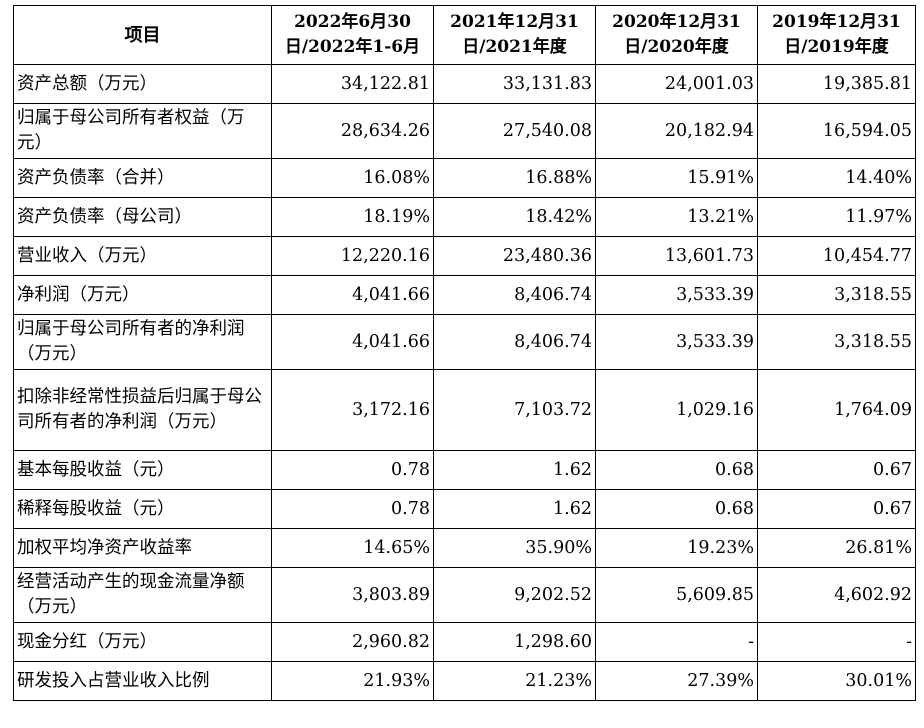  I want to click on table-cell: 28,634.26, so click(352, 131).